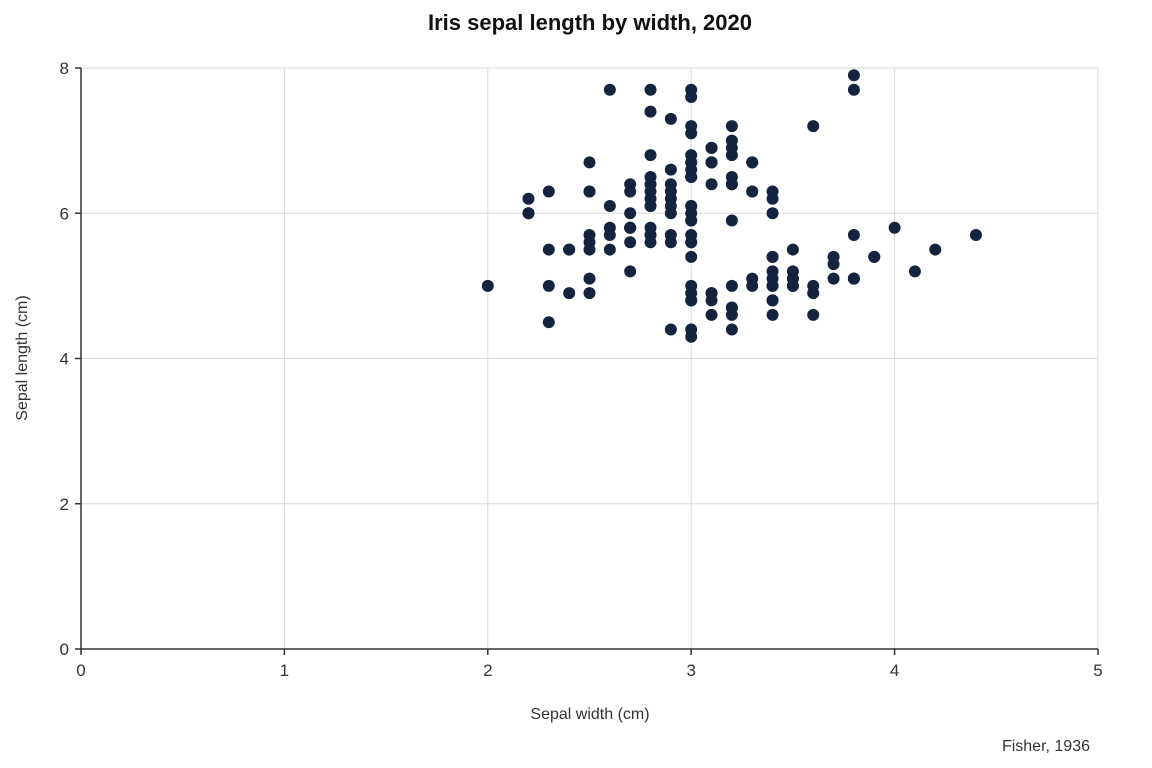 The image size is (1152, 768). I want to click on chart-title: Iris sepal length by width, 2020, so click(590, 22).